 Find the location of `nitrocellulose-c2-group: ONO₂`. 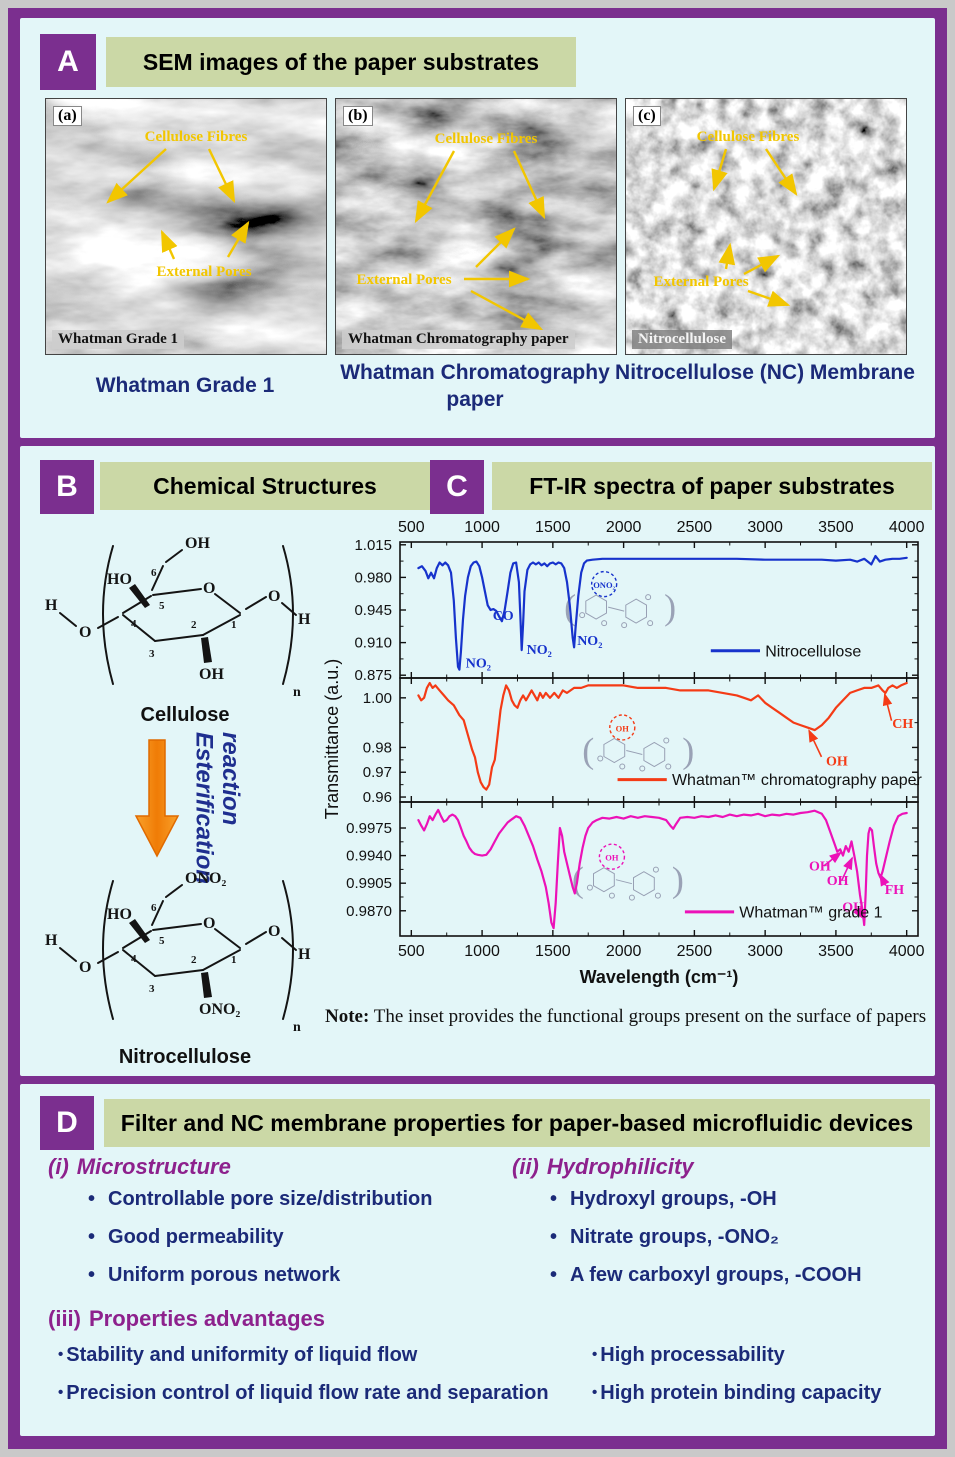

nitrocellulose-c2-group: ONO₂ is located at coordinates (219, 1009).